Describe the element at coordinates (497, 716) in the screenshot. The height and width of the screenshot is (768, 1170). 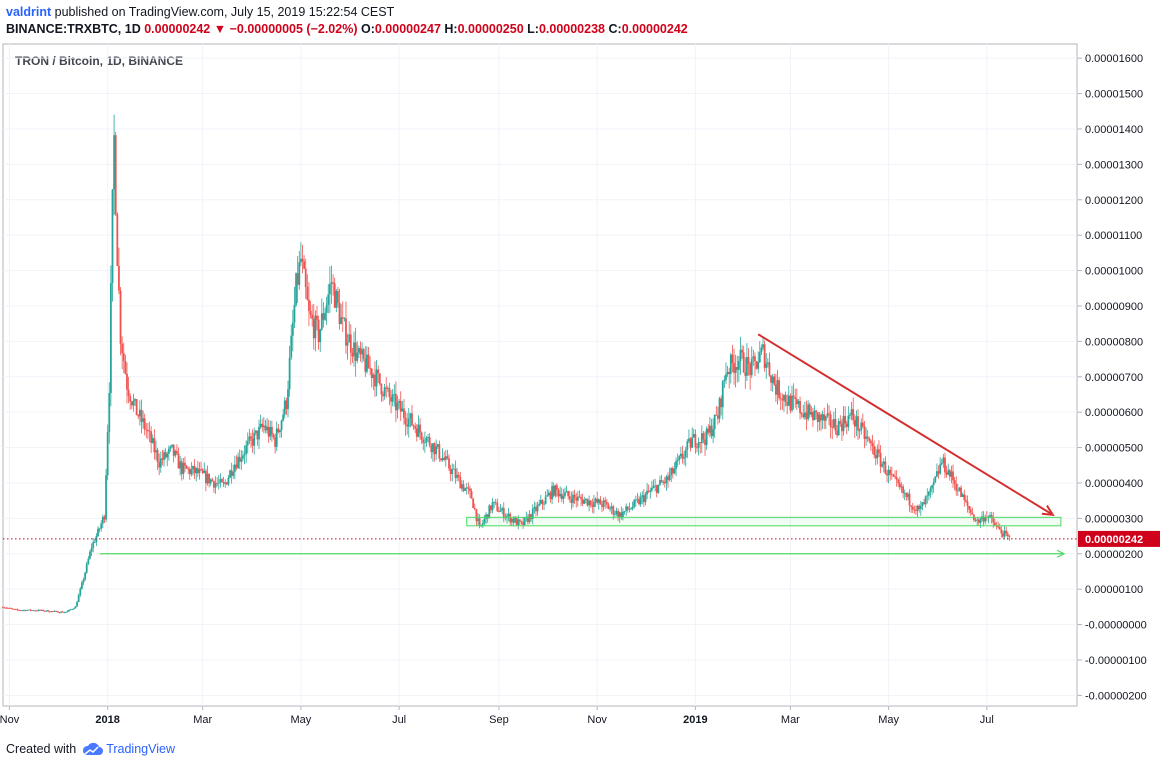
I see `time-axis: Nov 2018 Mar May Jul Sep Nov 2019 Mar May Jul` at that location.